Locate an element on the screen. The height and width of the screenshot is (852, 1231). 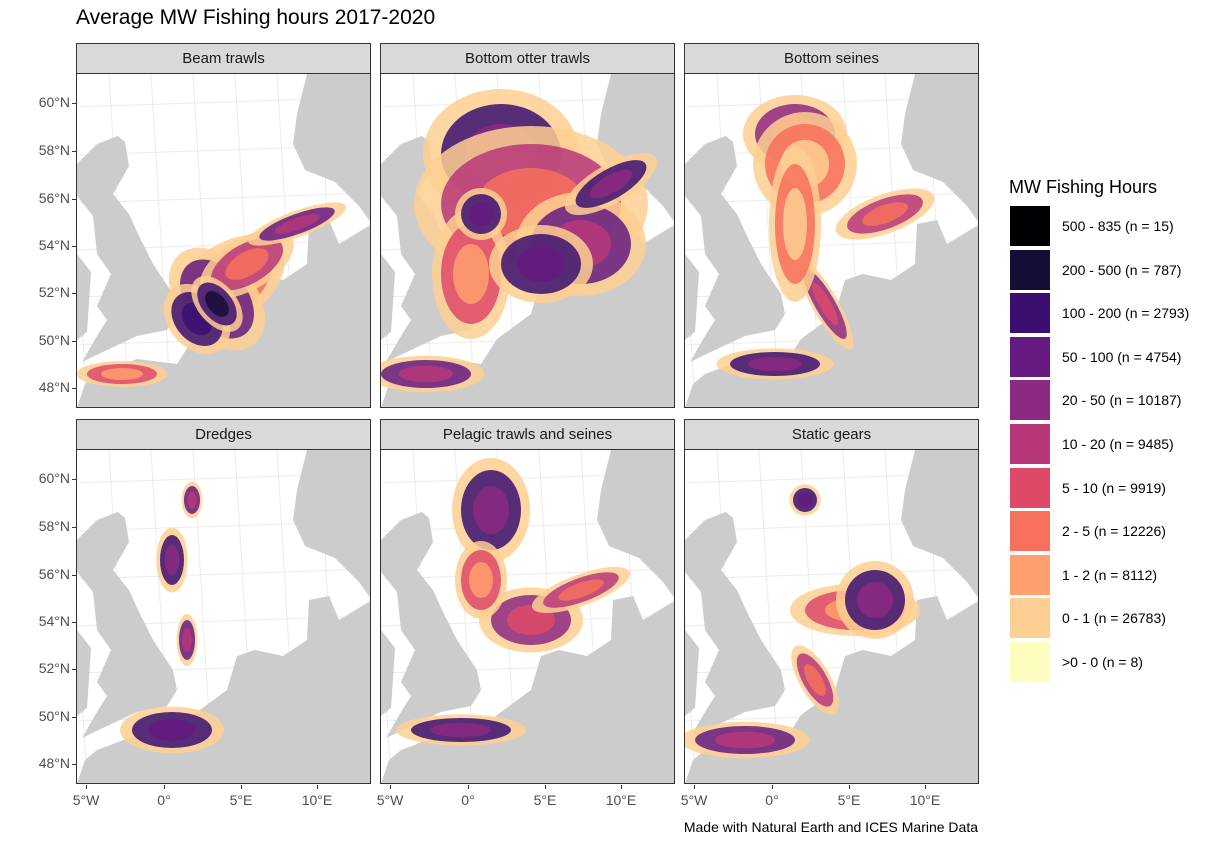
legend-label: >0 - 0 (n = 8) is located at coordinates (1102, 662).